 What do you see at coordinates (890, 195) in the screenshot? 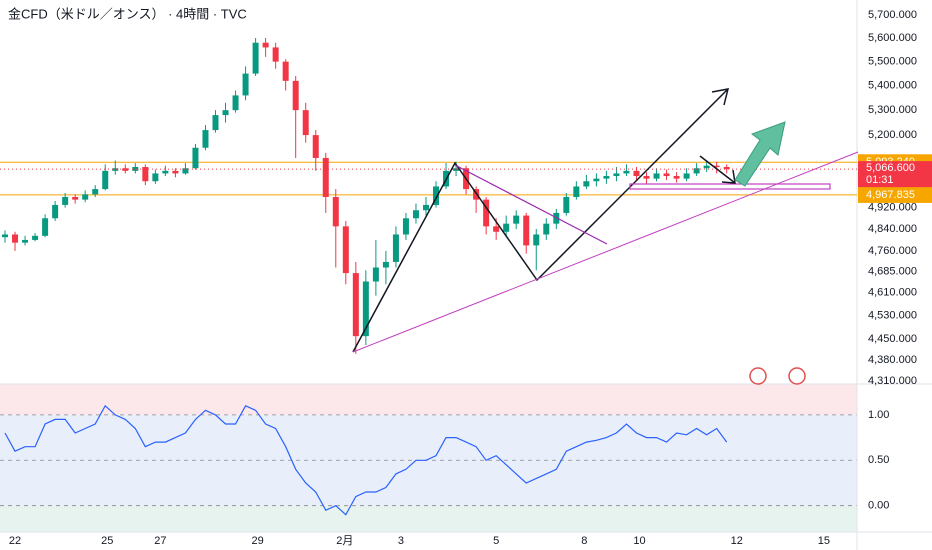
I see `price-label: 4,967.835` at bounding box center [890, 195].